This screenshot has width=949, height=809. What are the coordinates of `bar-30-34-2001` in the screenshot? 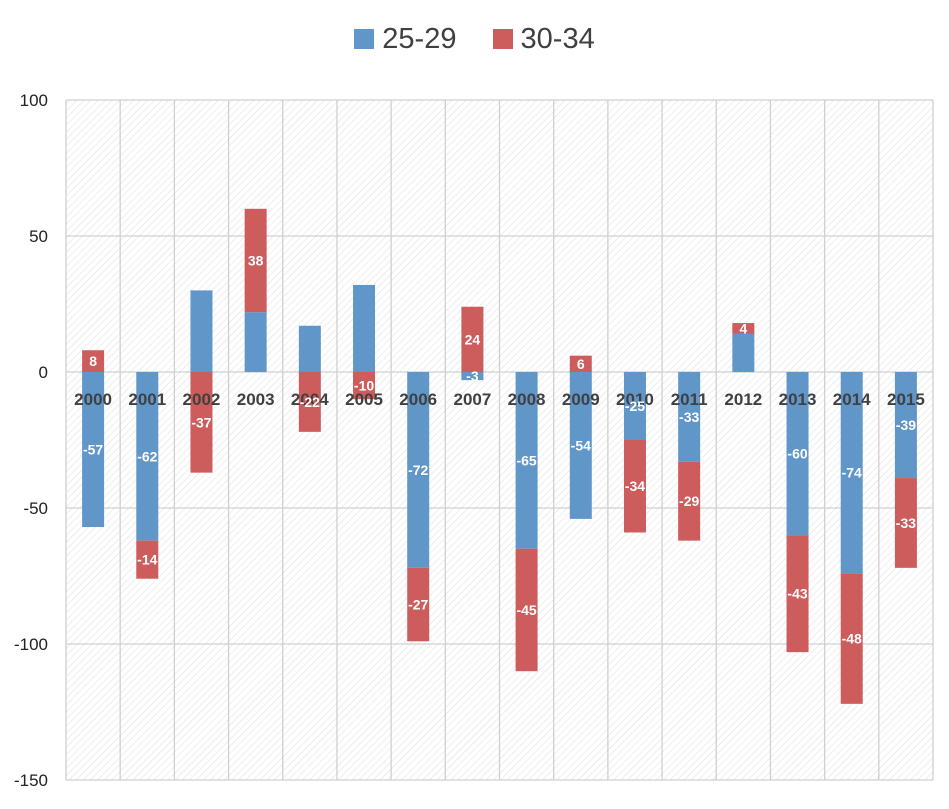 It's located at (147, 559).